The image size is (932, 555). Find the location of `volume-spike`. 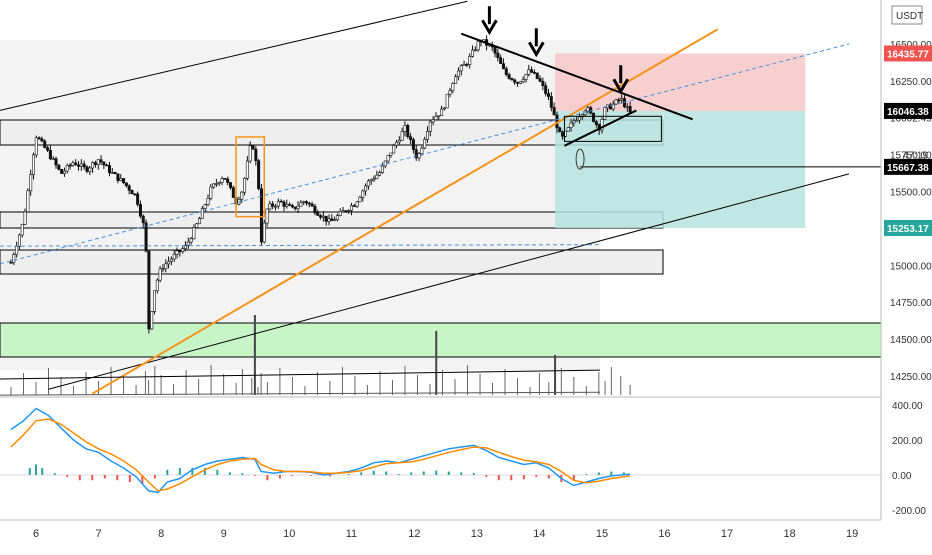

volume-spike is located at coordinates (555, 375).